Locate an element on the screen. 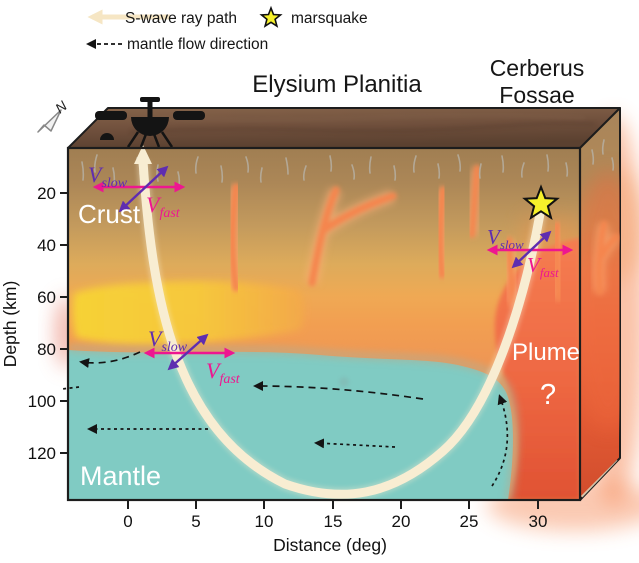 The height and width of the screenshot is (563, 639). zone-label-plume: Plume is located at coordinates (546, 352).